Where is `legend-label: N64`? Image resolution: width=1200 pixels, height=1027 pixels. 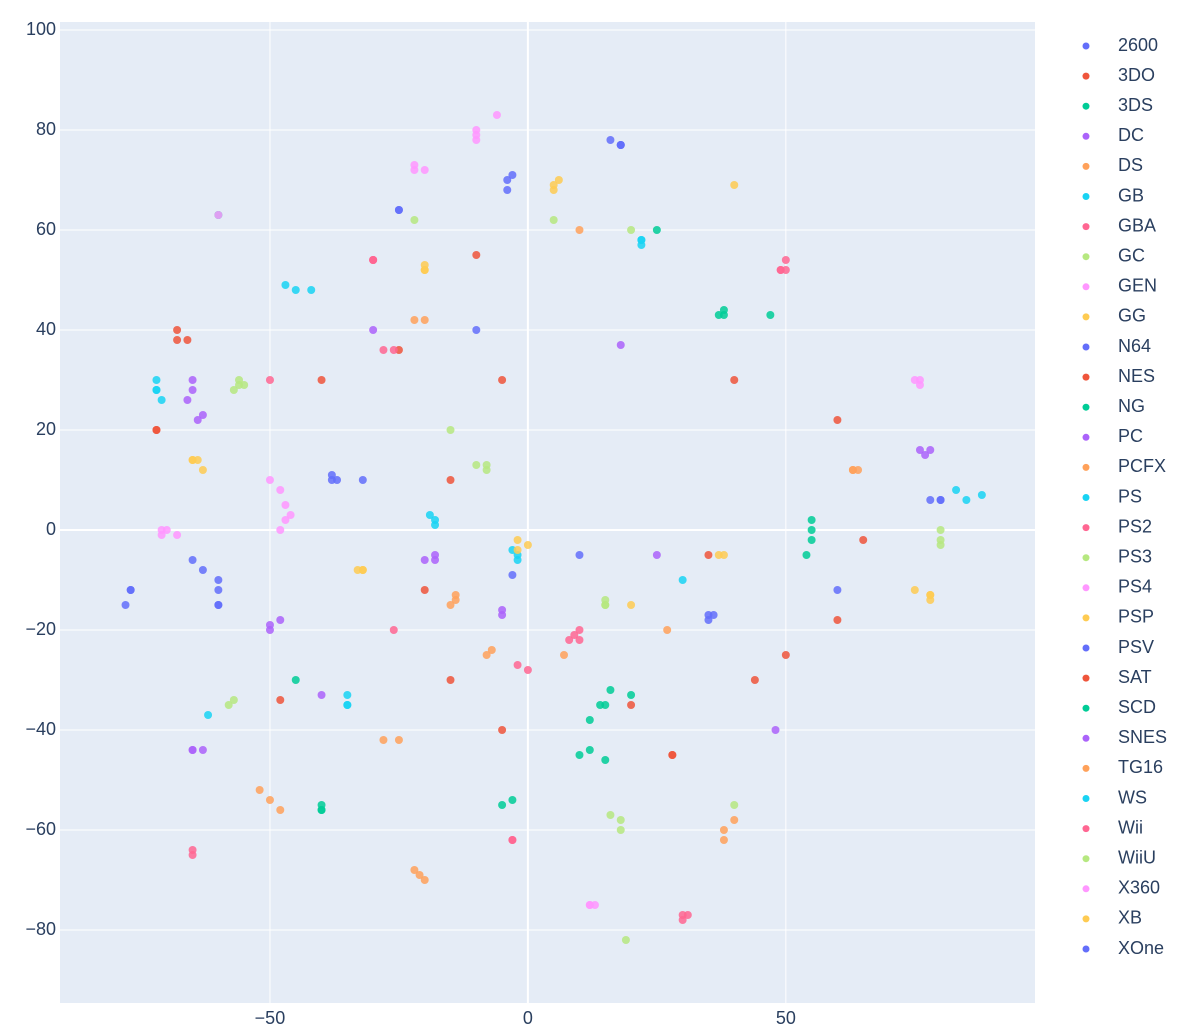 legend-label: N64 is located at coordinates (1134, 346).